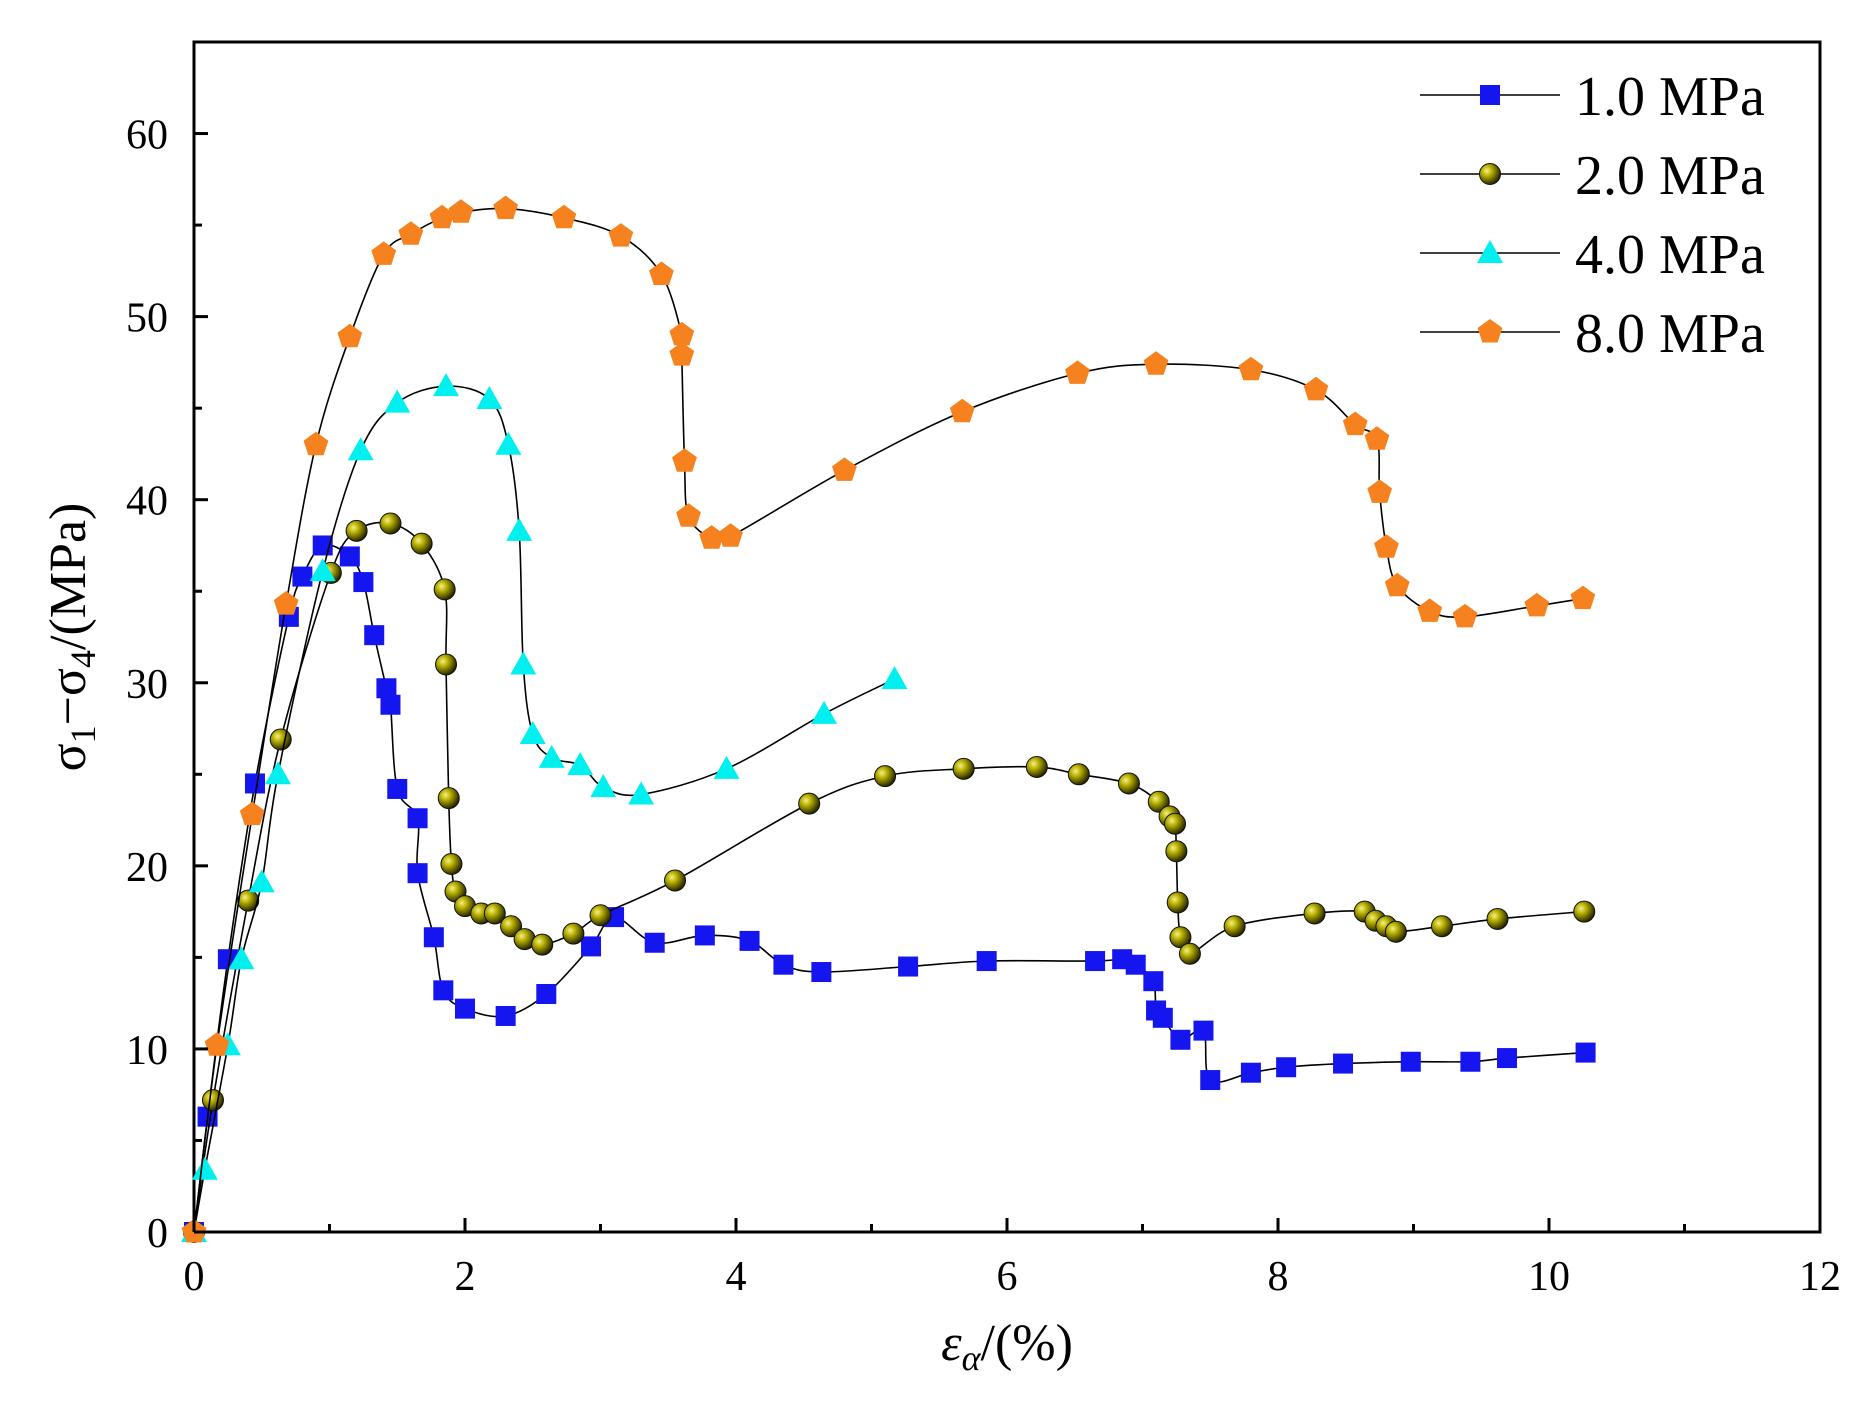 The width and height of the screenshot is (1873, 1426). Describe the element at coordinates (147, 1051) in the screenshot. I see `y-tick-label: 10` at that location.